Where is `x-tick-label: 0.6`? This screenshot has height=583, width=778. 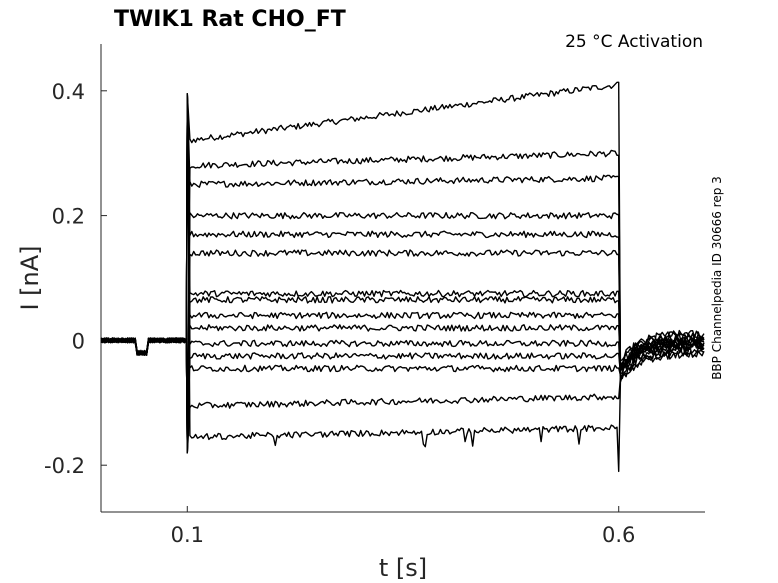
x-tick-label: 0.6 is located at coordinates (618, 535).